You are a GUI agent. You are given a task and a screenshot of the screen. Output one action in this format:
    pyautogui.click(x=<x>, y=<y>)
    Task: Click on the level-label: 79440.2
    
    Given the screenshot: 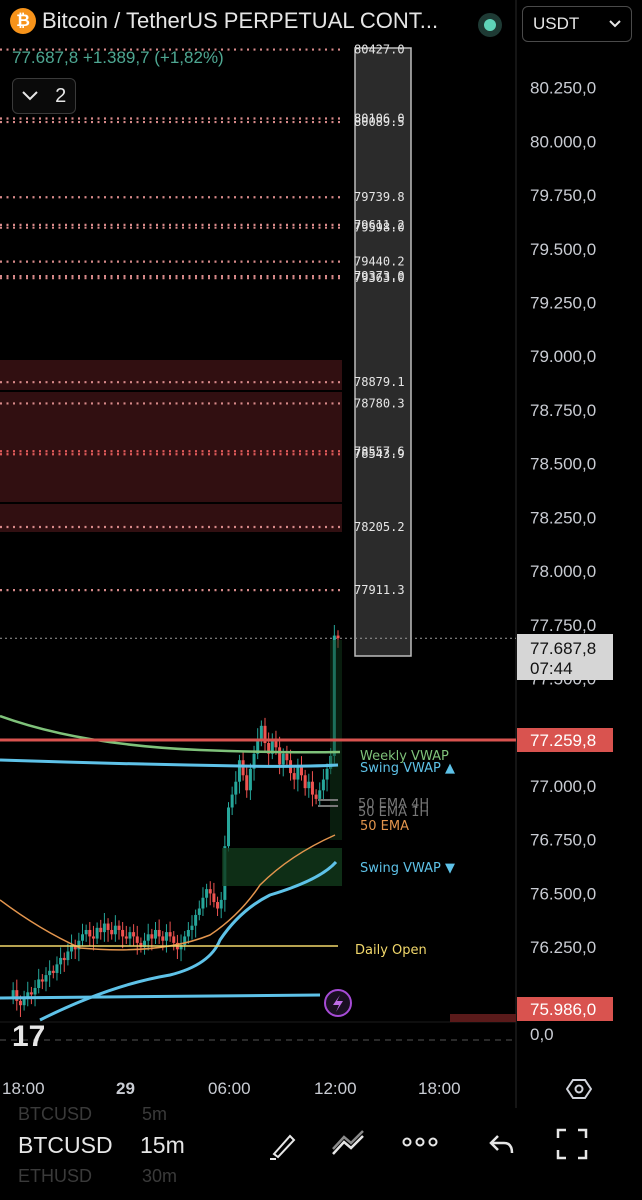 What is the action you would take?
    pyautogui.click(x=379, y=262)
    